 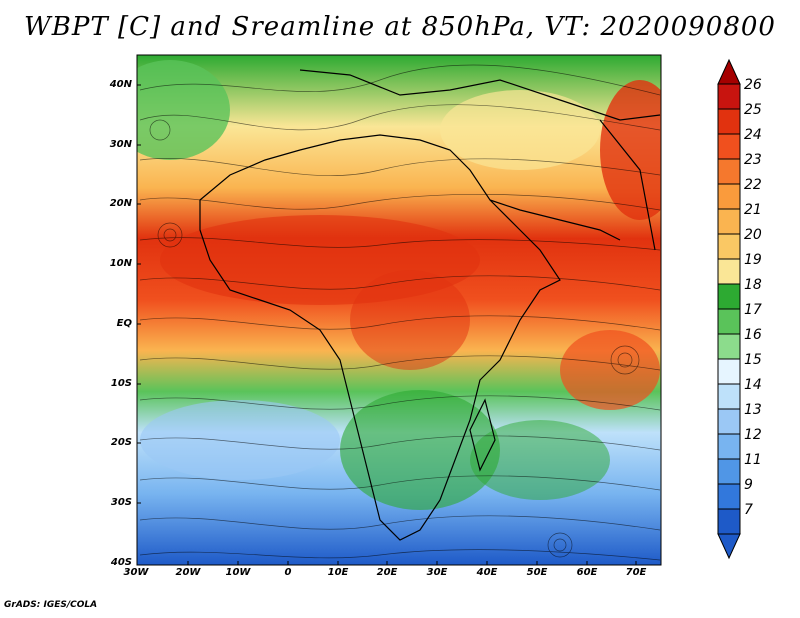 What do you see at coordinates (120, 144) in the screenshot?
I see `lat-label: 30N` at bounding box center [120, 144].